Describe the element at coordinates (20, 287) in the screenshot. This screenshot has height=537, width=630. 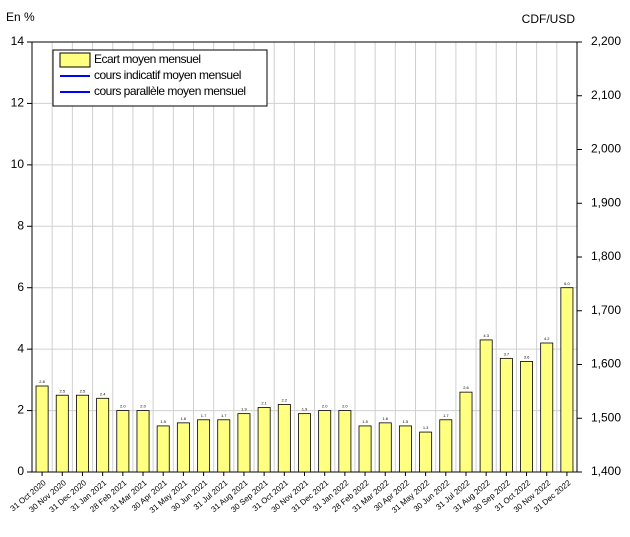
I see `y-tick-label: 6` at that location.